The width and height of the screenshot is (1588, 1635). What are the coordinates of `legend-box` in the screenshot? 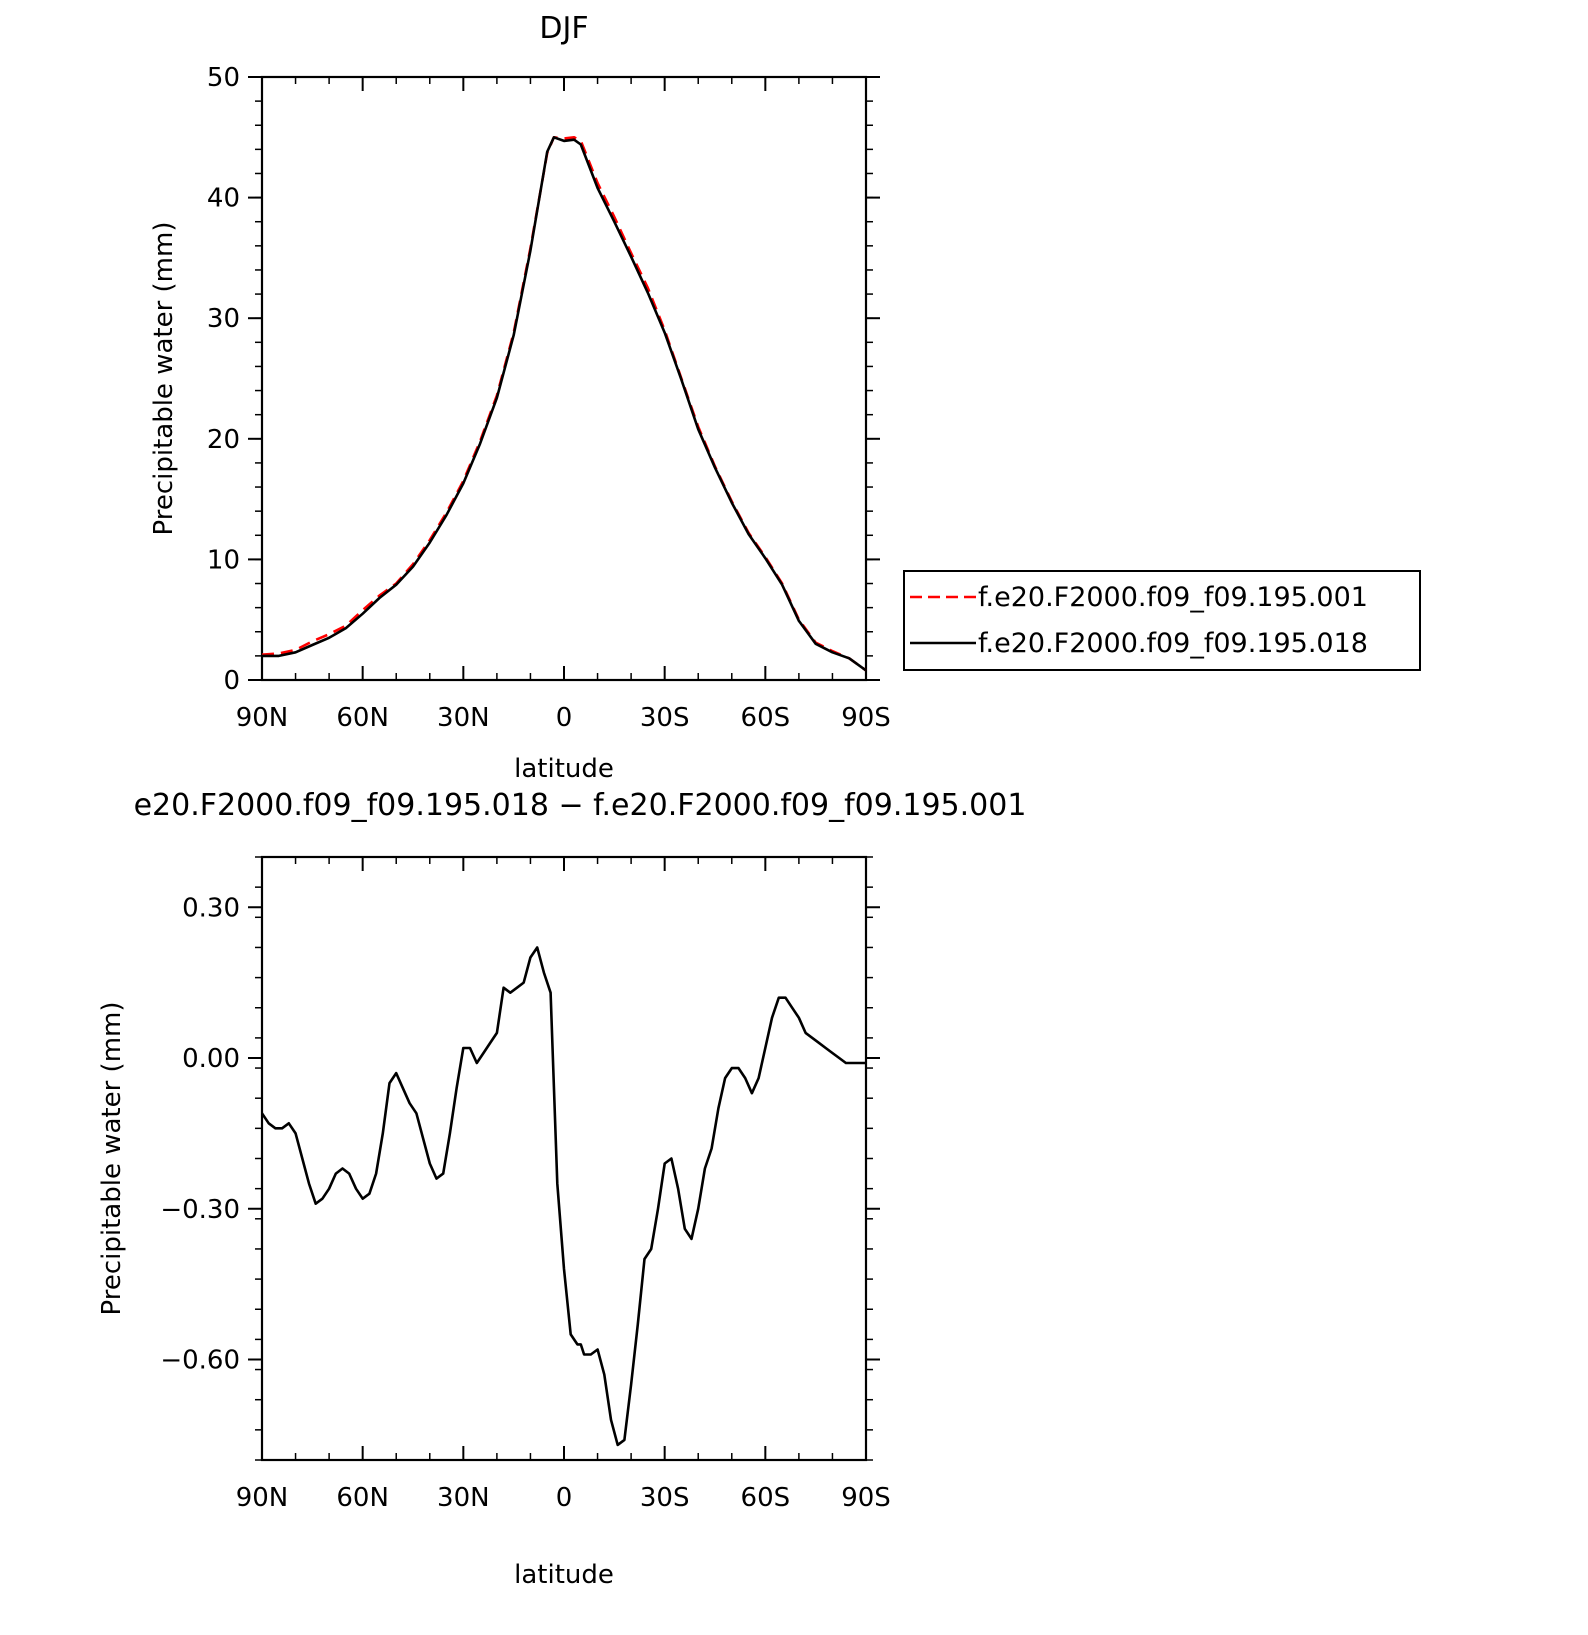 It's located at (1162, 620).